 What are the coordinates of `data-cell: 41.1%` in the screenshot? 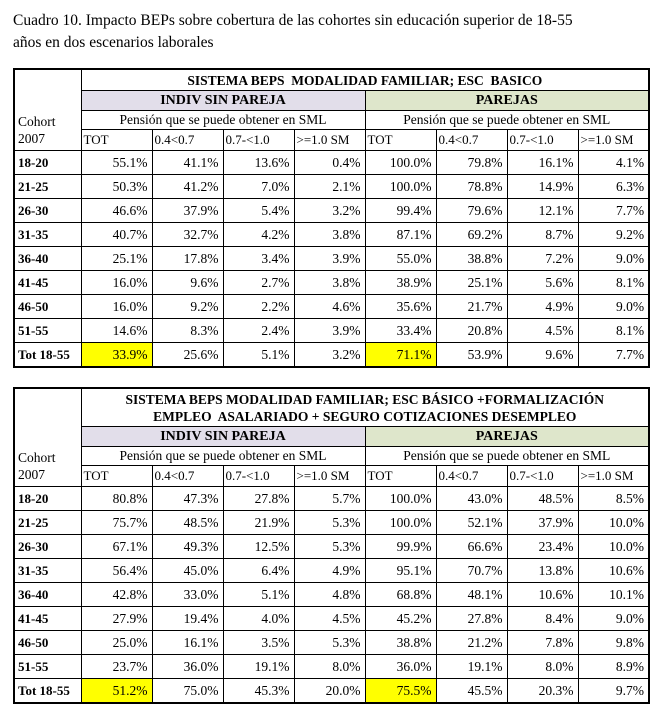 It's located at (187, 162).